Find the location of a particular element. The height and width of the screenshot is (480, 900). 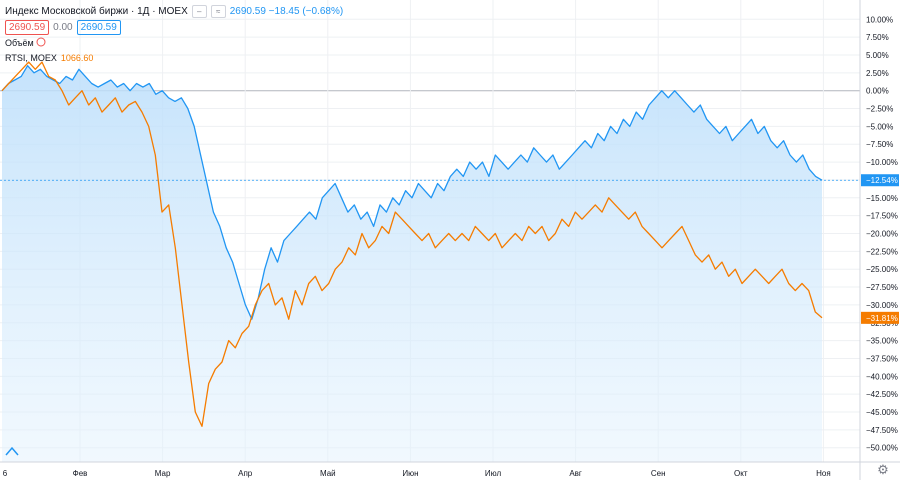

y-tick-label: −50.00% is located at coordinates (882, 448).